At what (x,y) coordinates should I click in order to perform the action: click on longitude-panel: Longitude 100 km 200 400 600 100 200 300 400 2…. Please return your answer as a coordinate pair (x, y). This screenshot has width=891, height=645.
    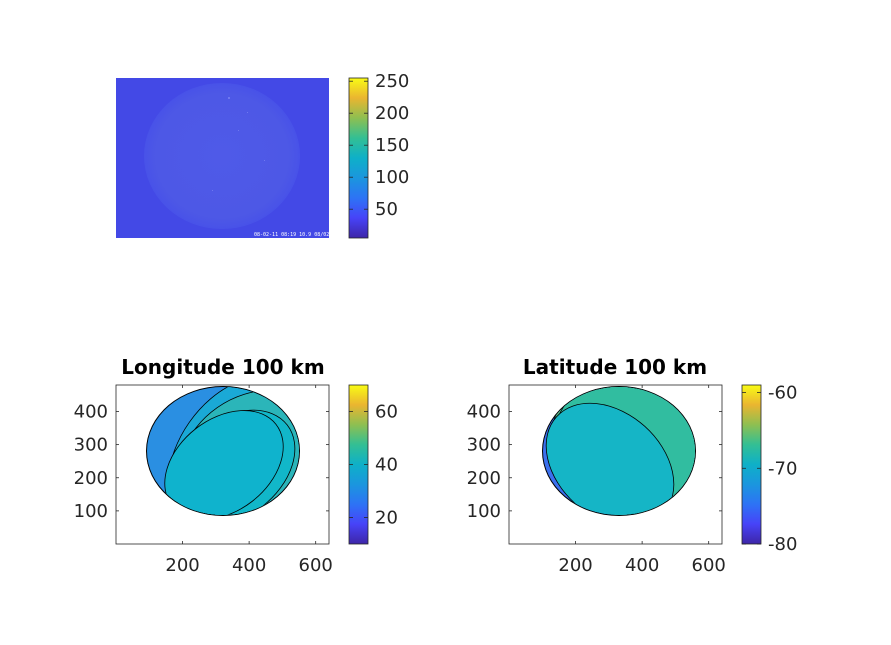
    Looking at the image, I should click on (236, 465).